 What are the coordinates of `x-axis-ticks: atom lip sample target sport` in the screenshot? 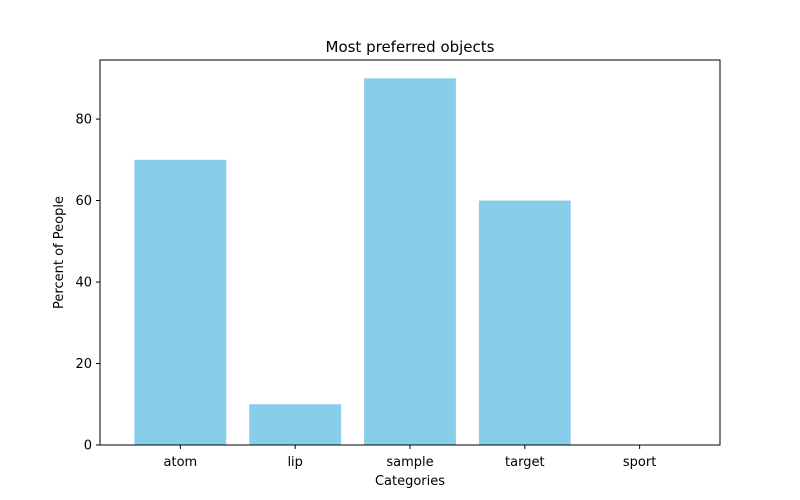 It's located at (410, 457).